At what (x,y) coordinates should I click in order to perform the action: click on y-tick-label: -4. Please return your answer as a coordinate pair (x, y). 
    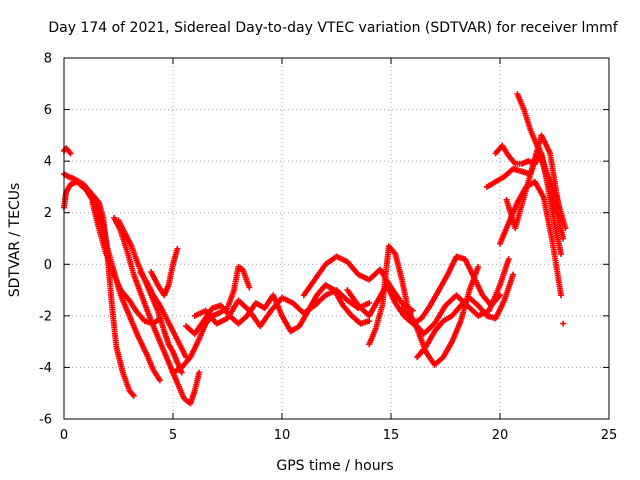
    Looking at the image, I should click on (45, 368).